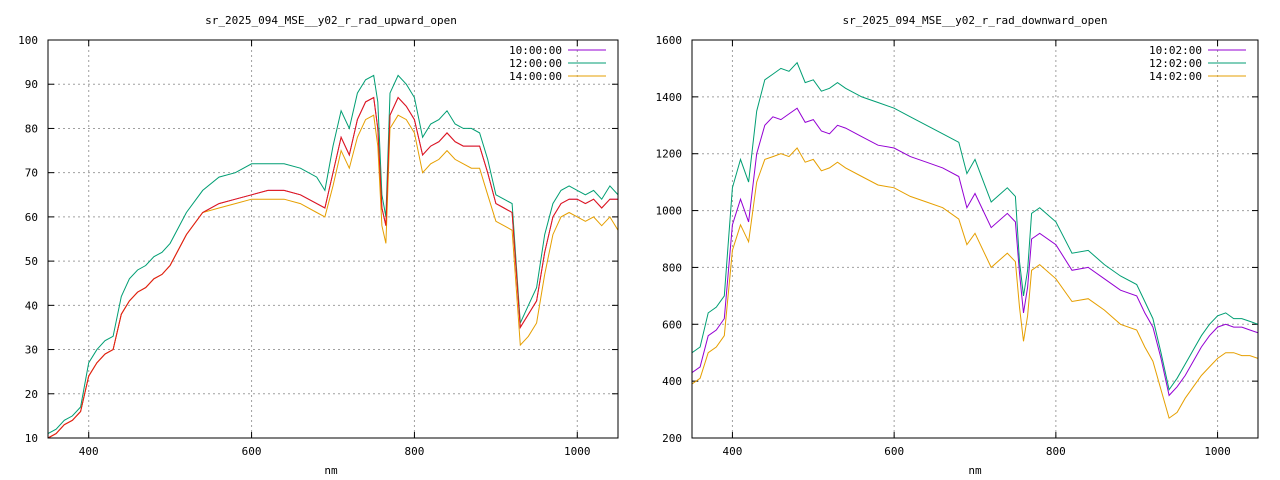 The height and width of the screenshot is (480, 1280). Describe the element at coordinates (1175, 63) in the screenshot. I see `legend-label: 12:02:00` at that location.